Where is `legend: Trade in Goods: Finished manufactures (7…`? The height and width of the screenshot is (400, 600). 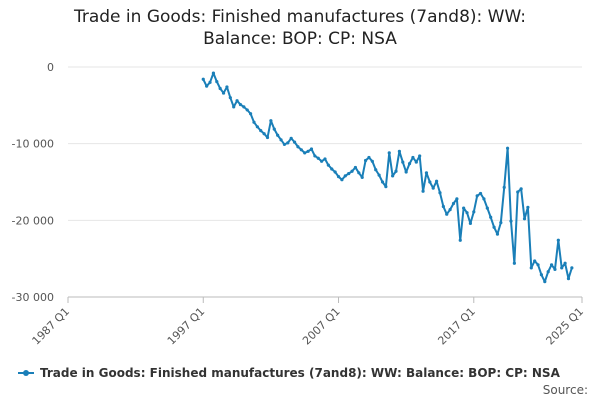
legend: Trade in Goods: Finished manufactures (7… is located at coordinates (289, 373).